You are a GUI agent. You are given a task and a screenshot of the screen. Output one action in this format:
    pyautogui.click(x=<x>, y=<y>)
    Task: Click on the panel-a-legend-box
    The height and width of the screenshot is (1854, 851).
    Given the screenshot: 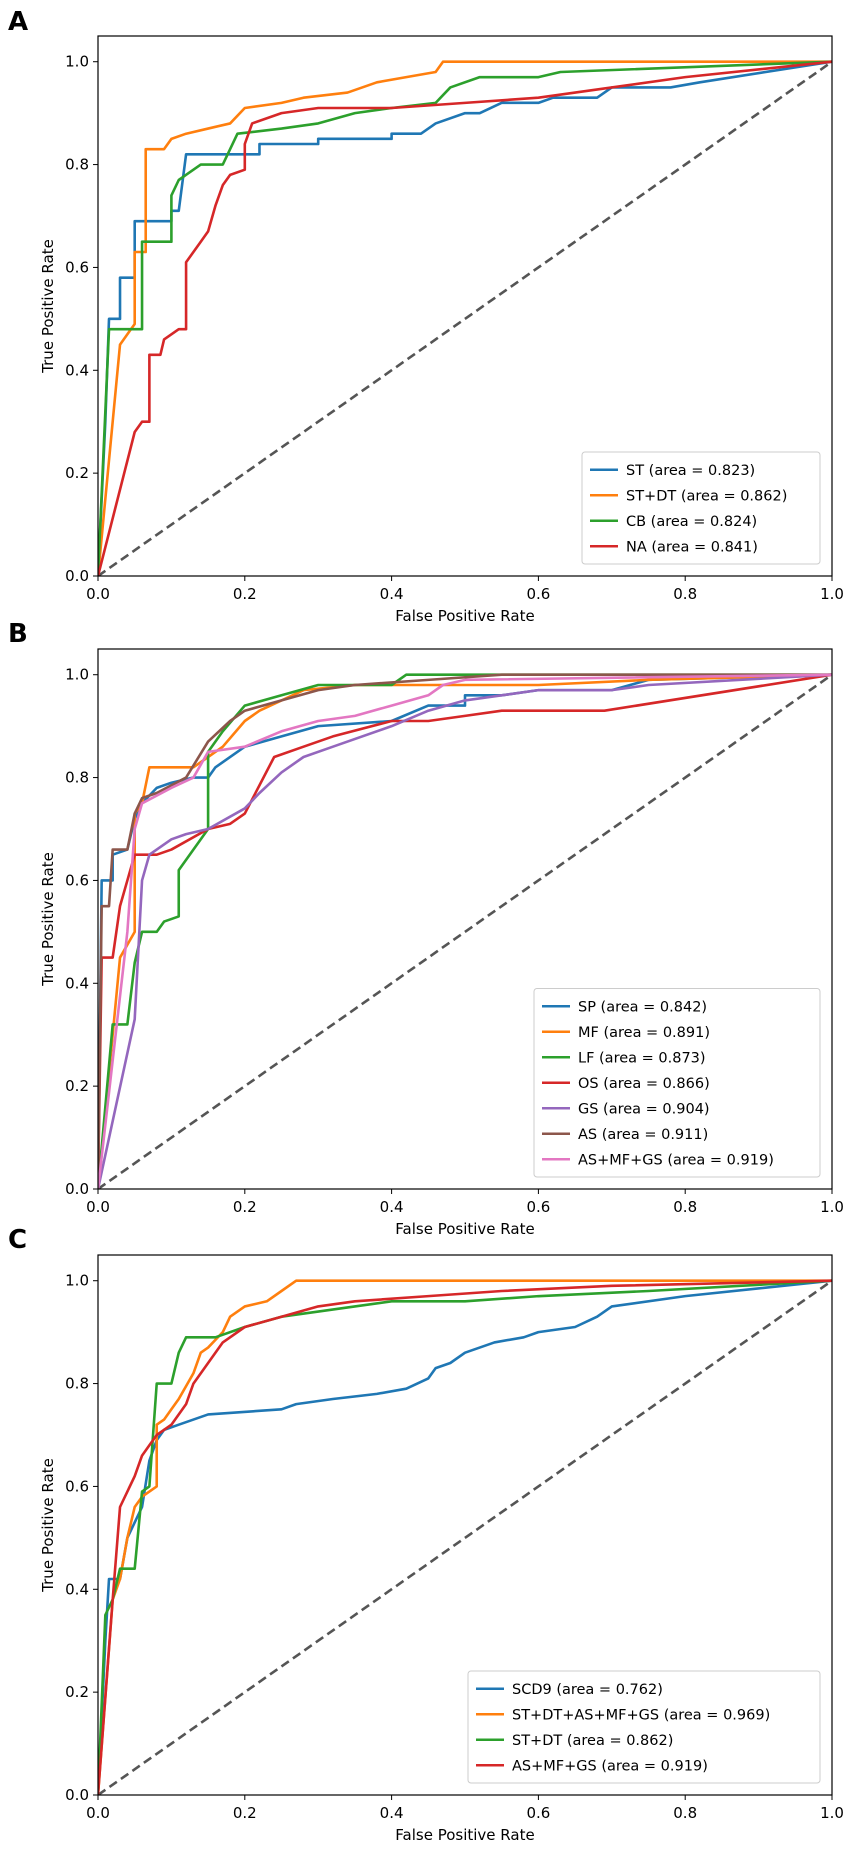 What is the action you would take?
    pyautogui.click(x=701, y=508)
    